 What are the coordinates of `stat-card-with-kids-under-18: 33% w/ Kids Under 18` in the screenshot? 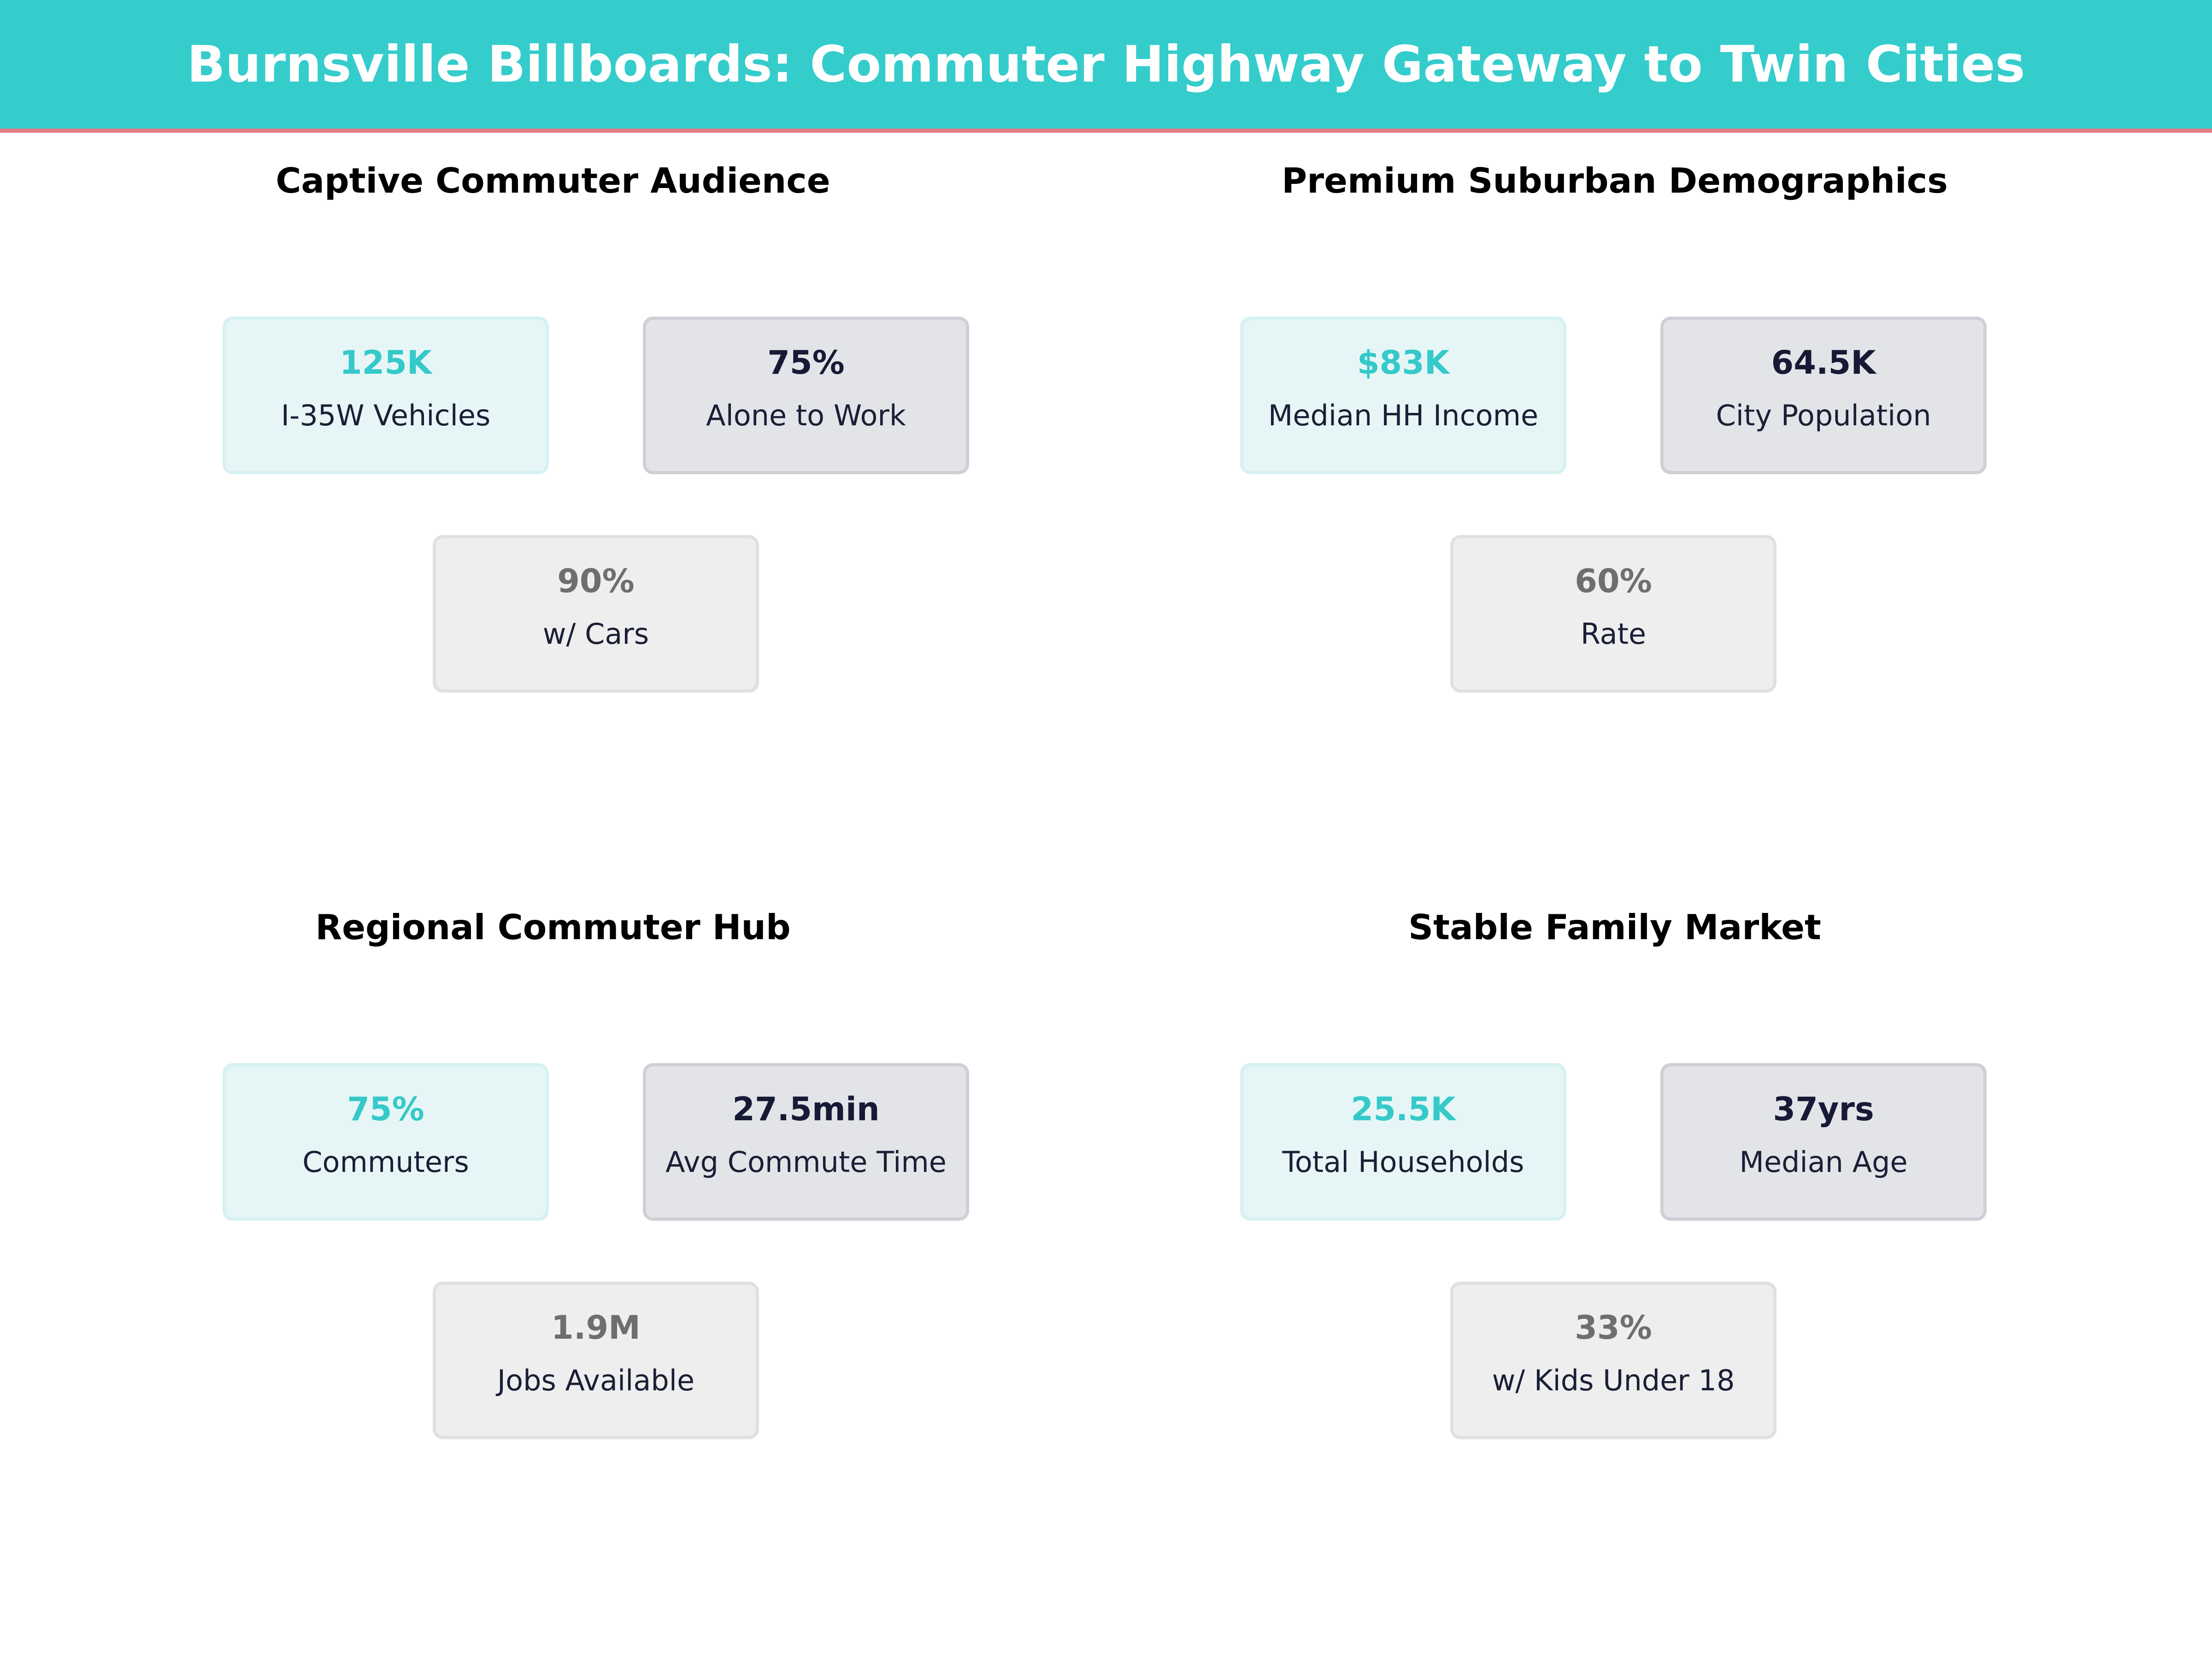 It's located at (1613, 1360).